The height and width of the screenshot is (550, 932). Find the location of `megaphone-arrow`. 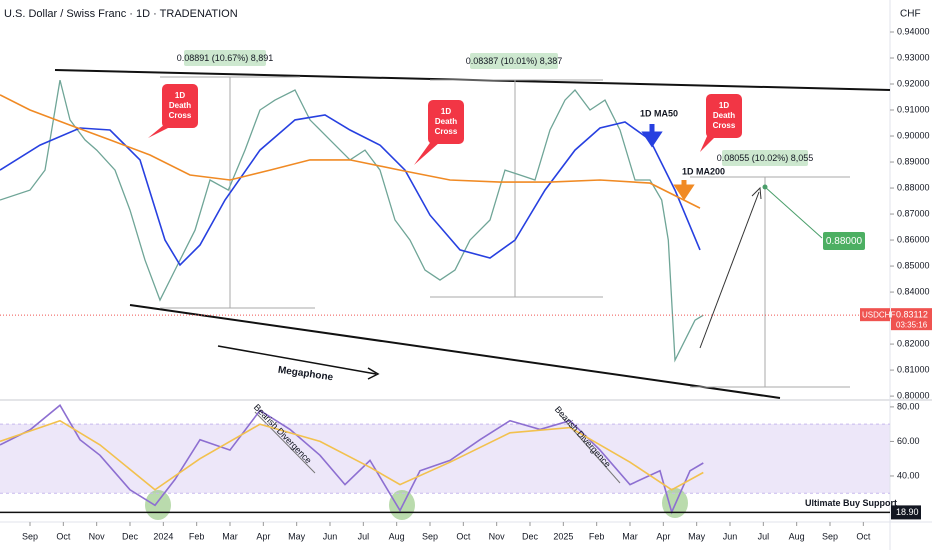

megaphone-arrow is located at coordinates (297, 360).